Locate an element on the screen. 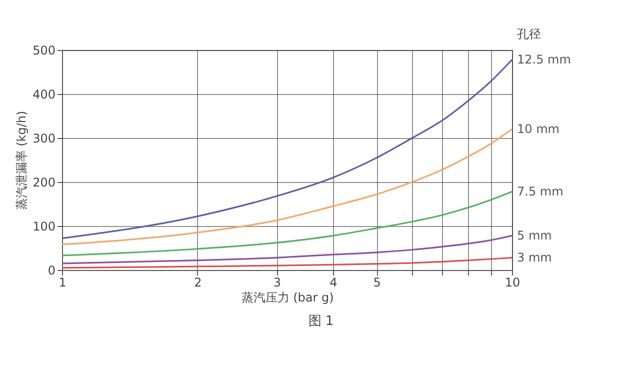 Image resolution: width=642 pixels, height=373 pixels. x-tick-label: 4 is located at coordinates (334, 283).